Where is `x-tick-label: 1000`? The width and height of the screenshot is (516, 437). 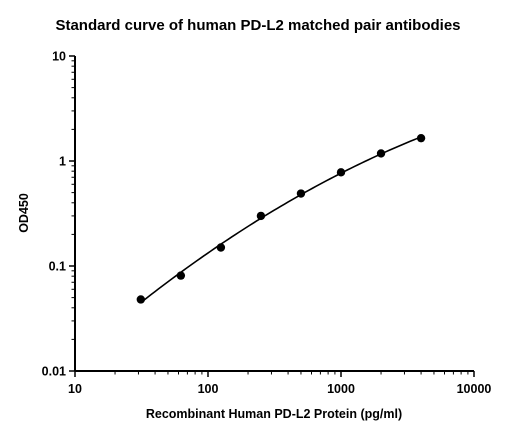 x-tick-label: 1000 is located at coordinates (341, 389).